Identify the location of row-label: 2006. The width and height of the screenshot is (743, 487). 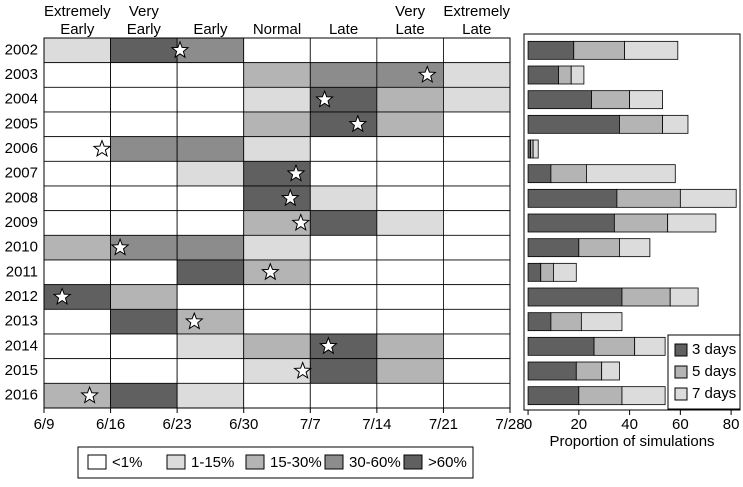
(21, 148).